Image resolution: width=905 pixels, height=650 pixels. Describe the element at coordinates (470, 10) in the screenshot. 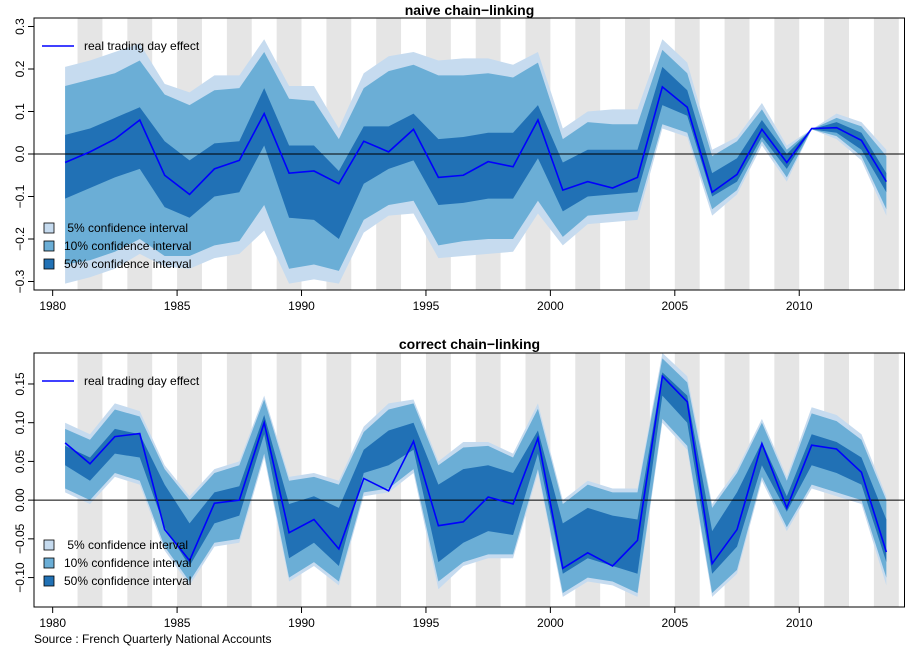

I see `chart-title: naive chain−linking` at that location.